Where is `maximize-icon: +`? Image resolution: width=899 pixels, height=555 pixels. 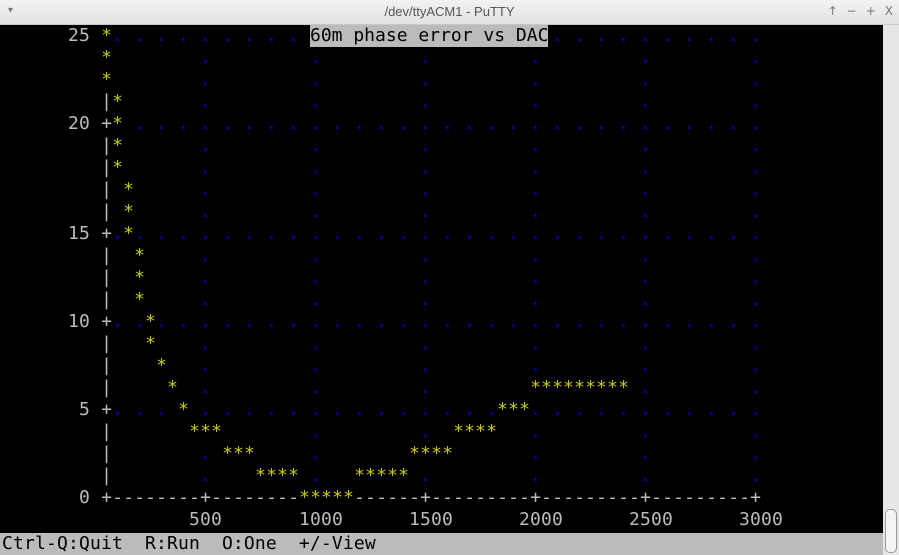
maximize-icon: + is located at coordinates (870, 11).